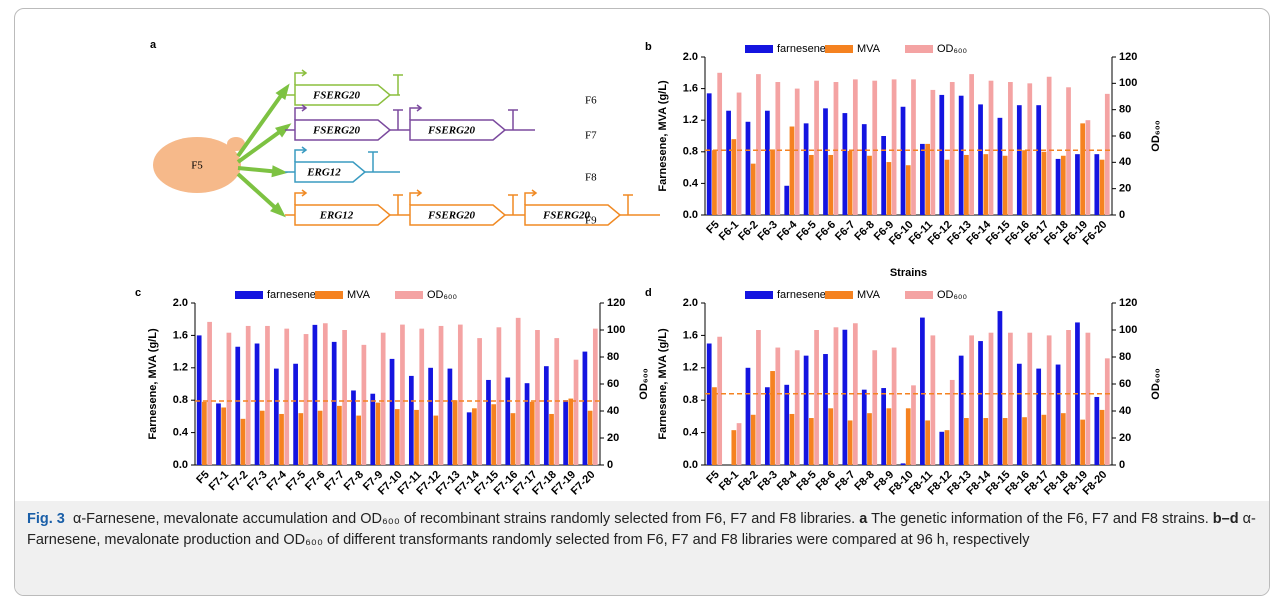  I want to click on y-tick-label: 1.6, so click(180, 335).